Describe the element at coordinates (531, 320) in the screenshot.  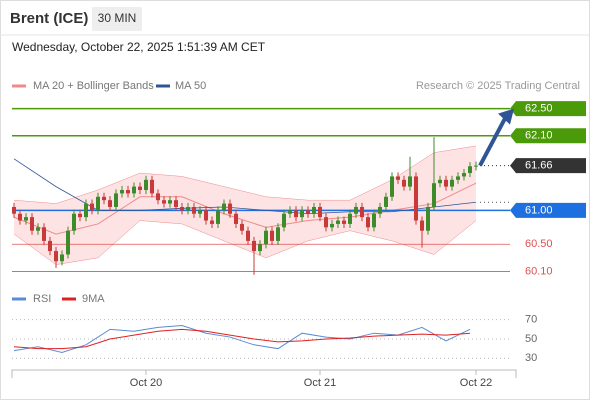
I see `rsi-tick-label: 70` at that location.